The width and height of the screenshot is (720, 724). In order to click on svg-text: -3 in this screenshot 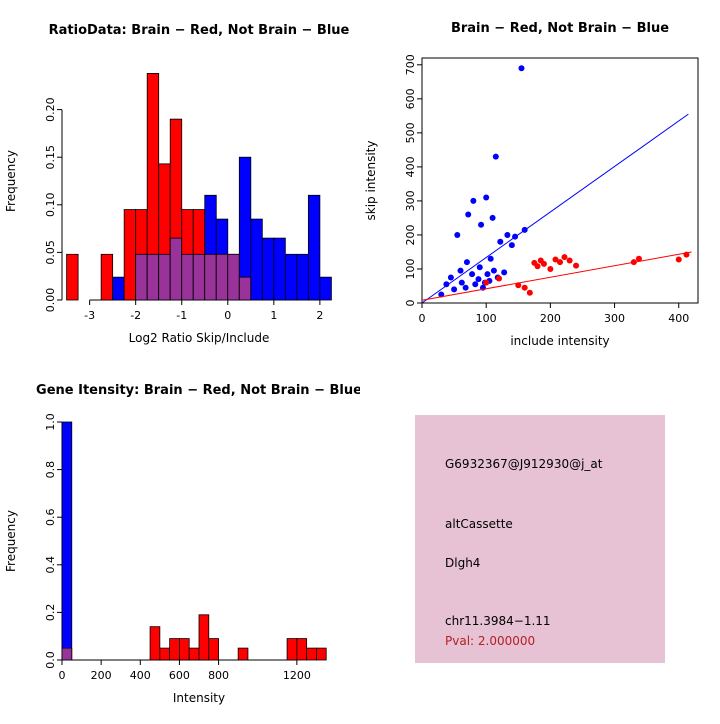, I will do `click(89, 315)`.